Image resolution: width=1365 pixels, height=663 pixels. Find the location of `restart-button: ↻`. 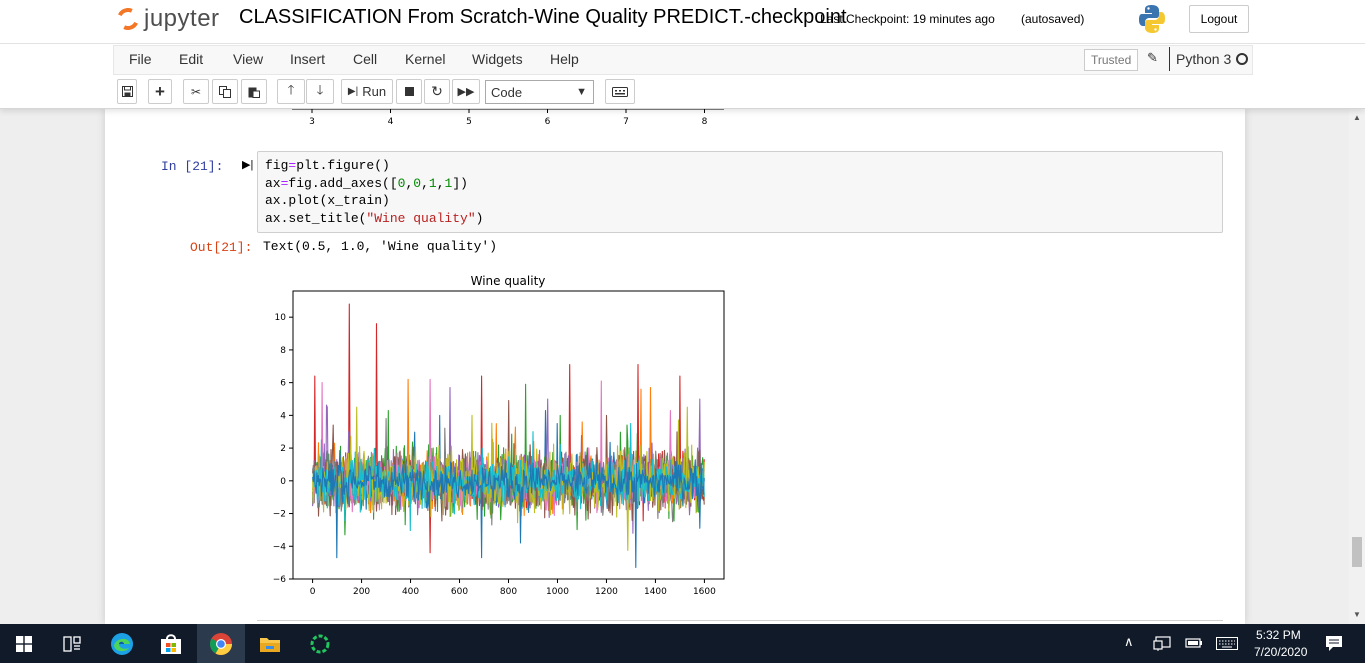

restart-button: ↻ is located at coordinates (437, 91).